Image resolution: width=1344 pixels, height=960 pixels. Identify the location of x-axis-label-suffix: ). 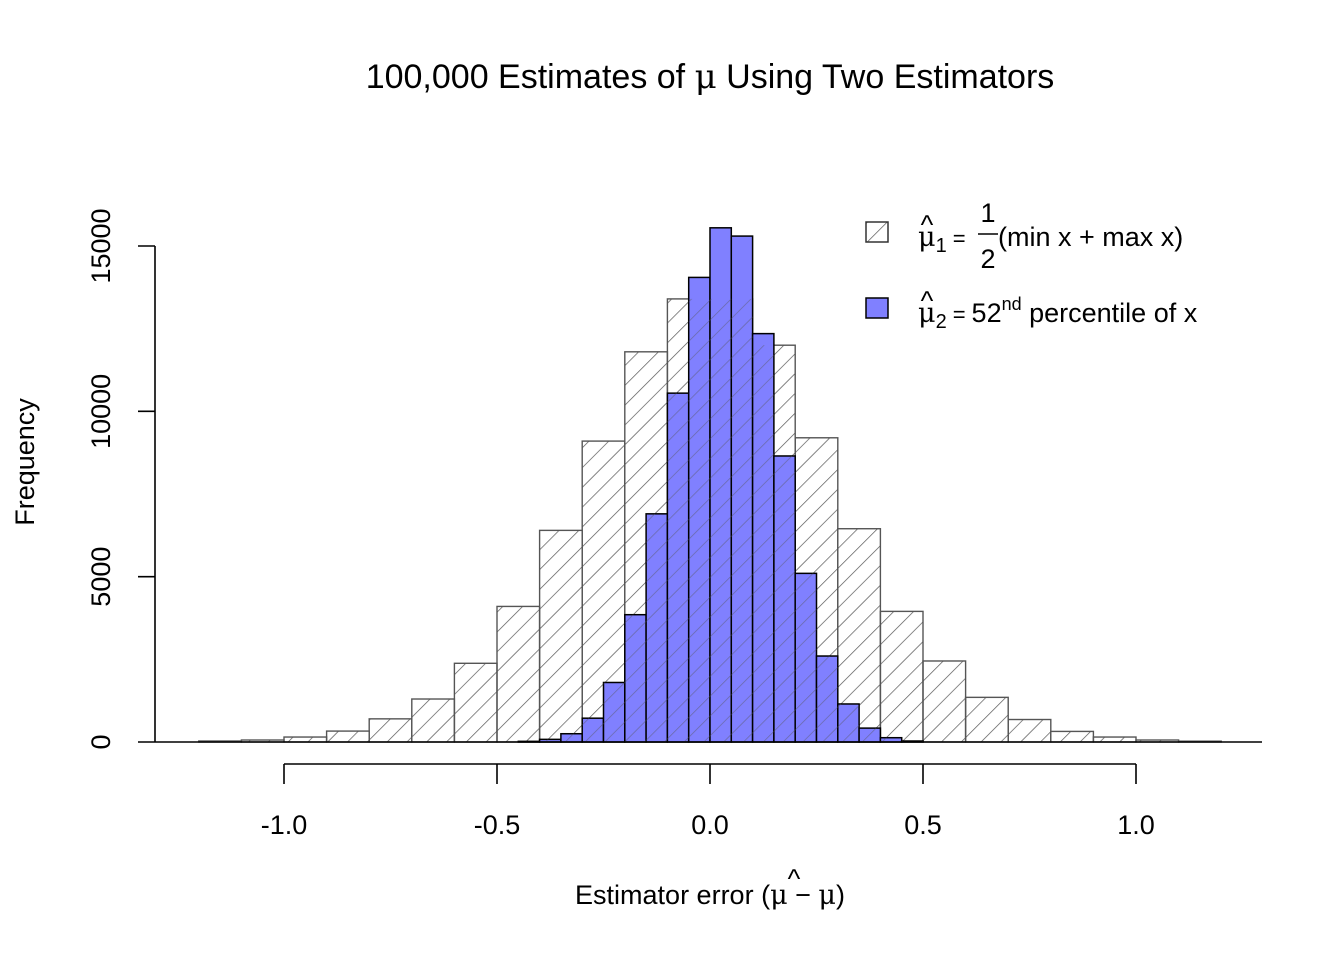
(840, 895).